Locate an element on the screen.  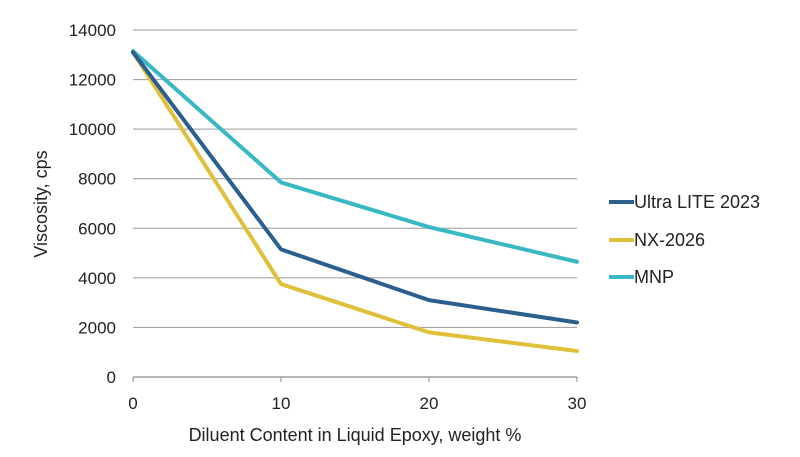
y-tick-label: 0 is located at coordinates (111, 377).